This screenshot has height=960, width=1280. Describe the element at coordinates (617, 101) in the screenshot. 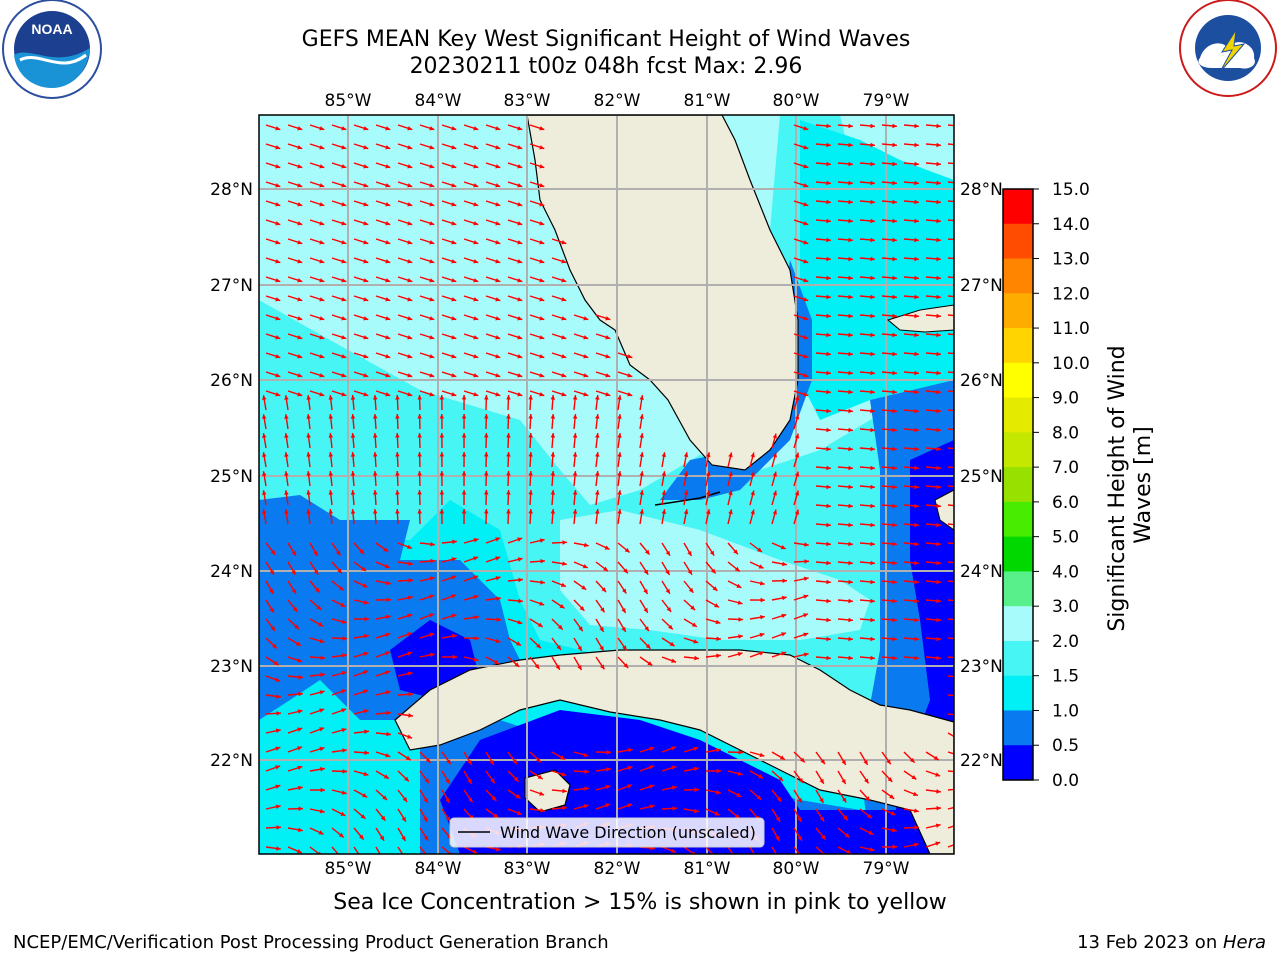

I see `lon-label: 82°W` at that location.